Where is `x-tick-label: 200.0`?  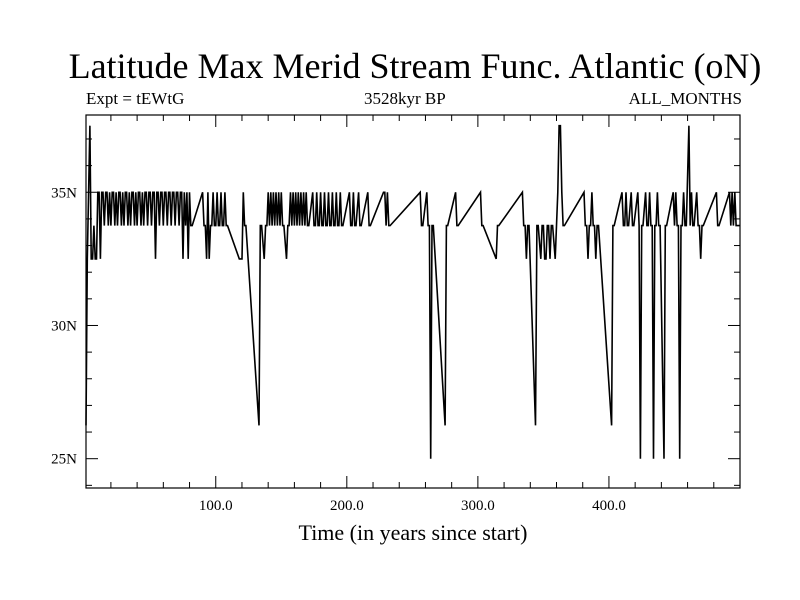
x-tick-label: 200.0 is located at coordinates (347, 506).